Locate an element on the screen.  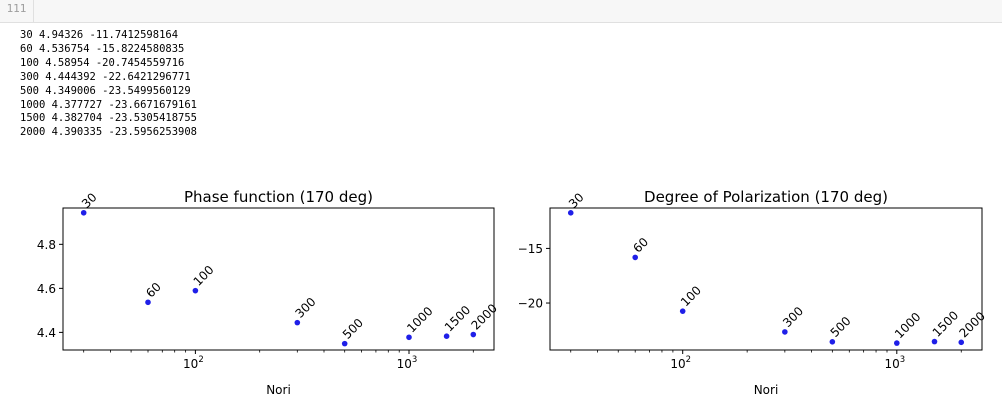
output-line: 2000 4.390335 -23.5956253908 is located at coordinates (109, 132).